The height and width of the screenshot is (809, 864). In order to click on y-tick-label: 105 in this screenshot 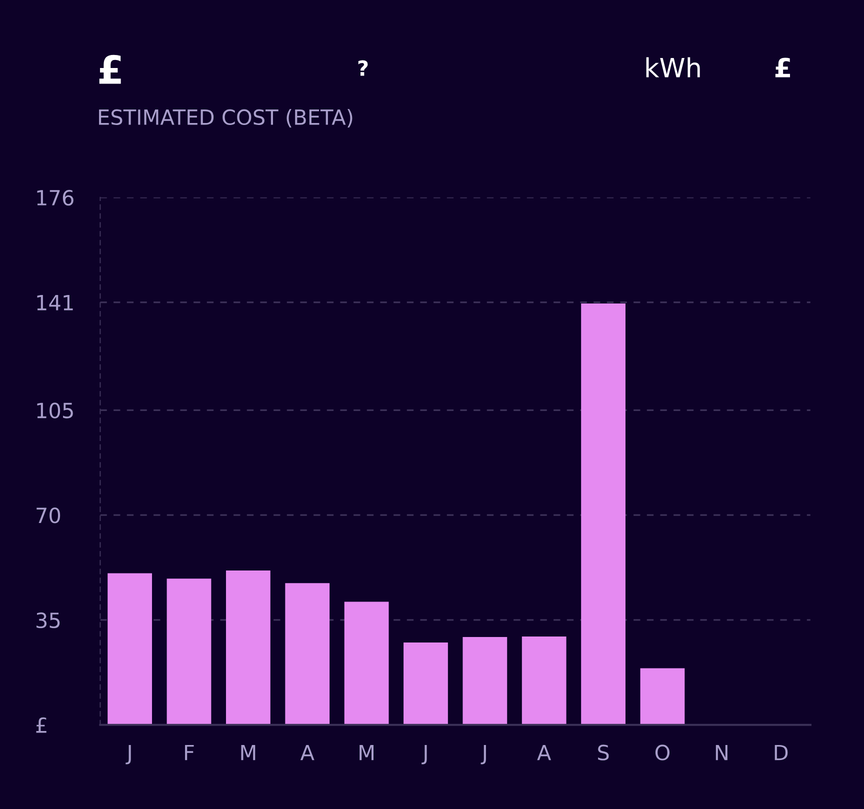, I will do `click(55, 410)`.